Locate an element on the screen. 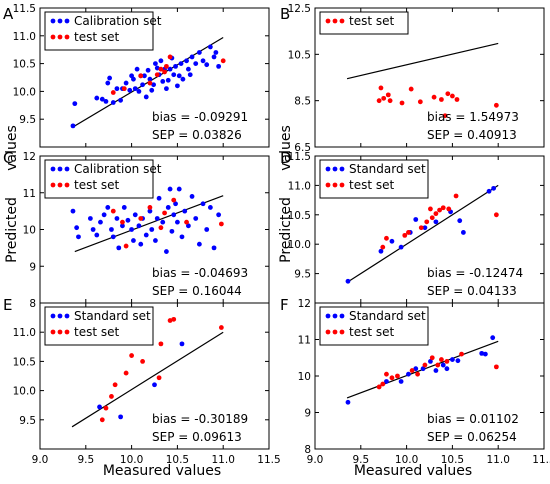  panel-b-sep: SEP = 0.40913 is located at coordinates (472, 135).